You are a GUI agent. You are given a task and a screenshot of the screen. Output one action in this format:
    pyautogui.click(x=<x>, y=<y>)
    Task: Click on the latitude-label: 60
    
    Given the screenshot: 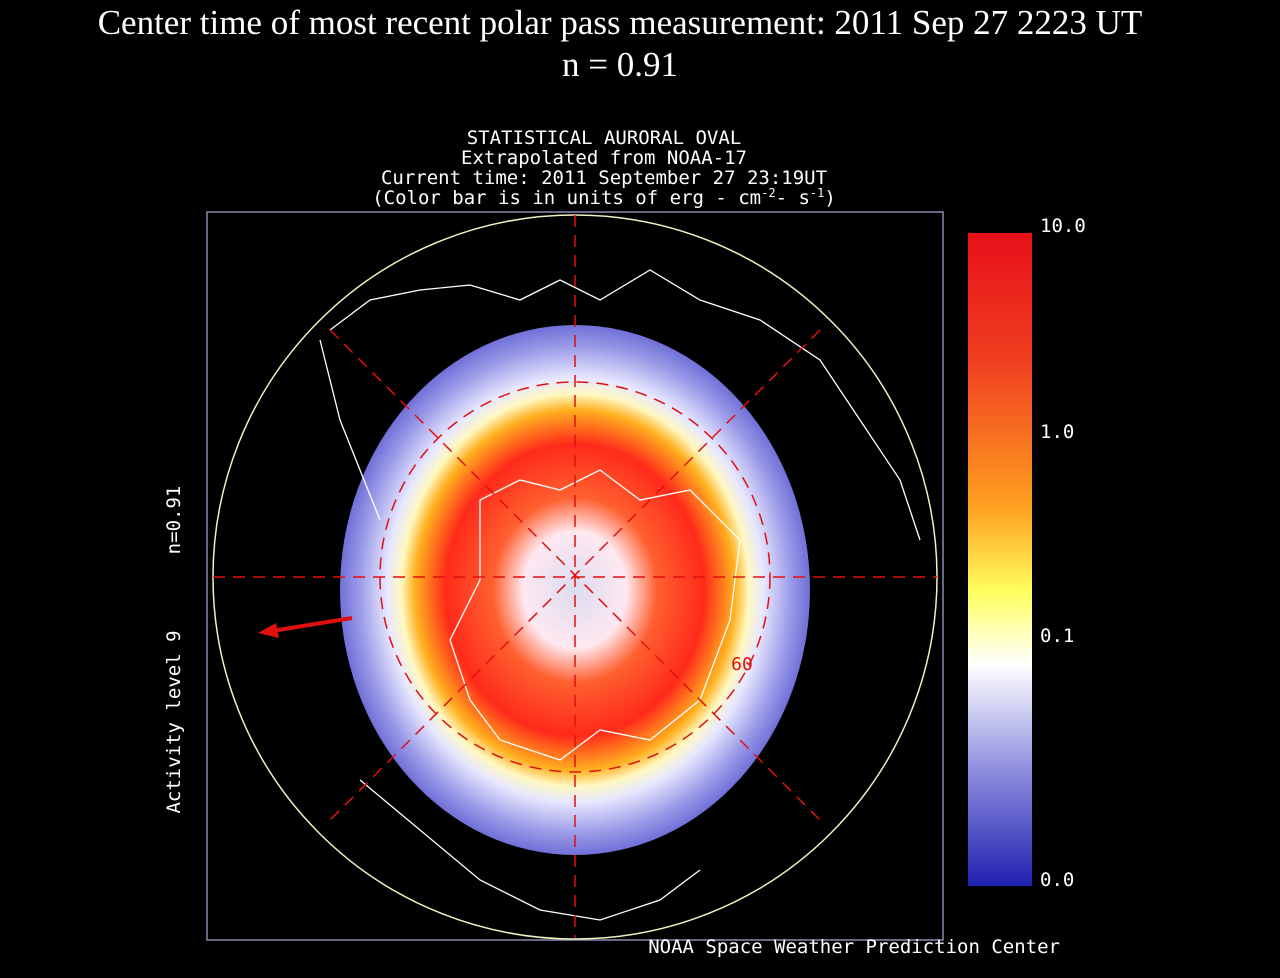 What is the action you would take?
    pyautogui.click(x=742, y=664)
    